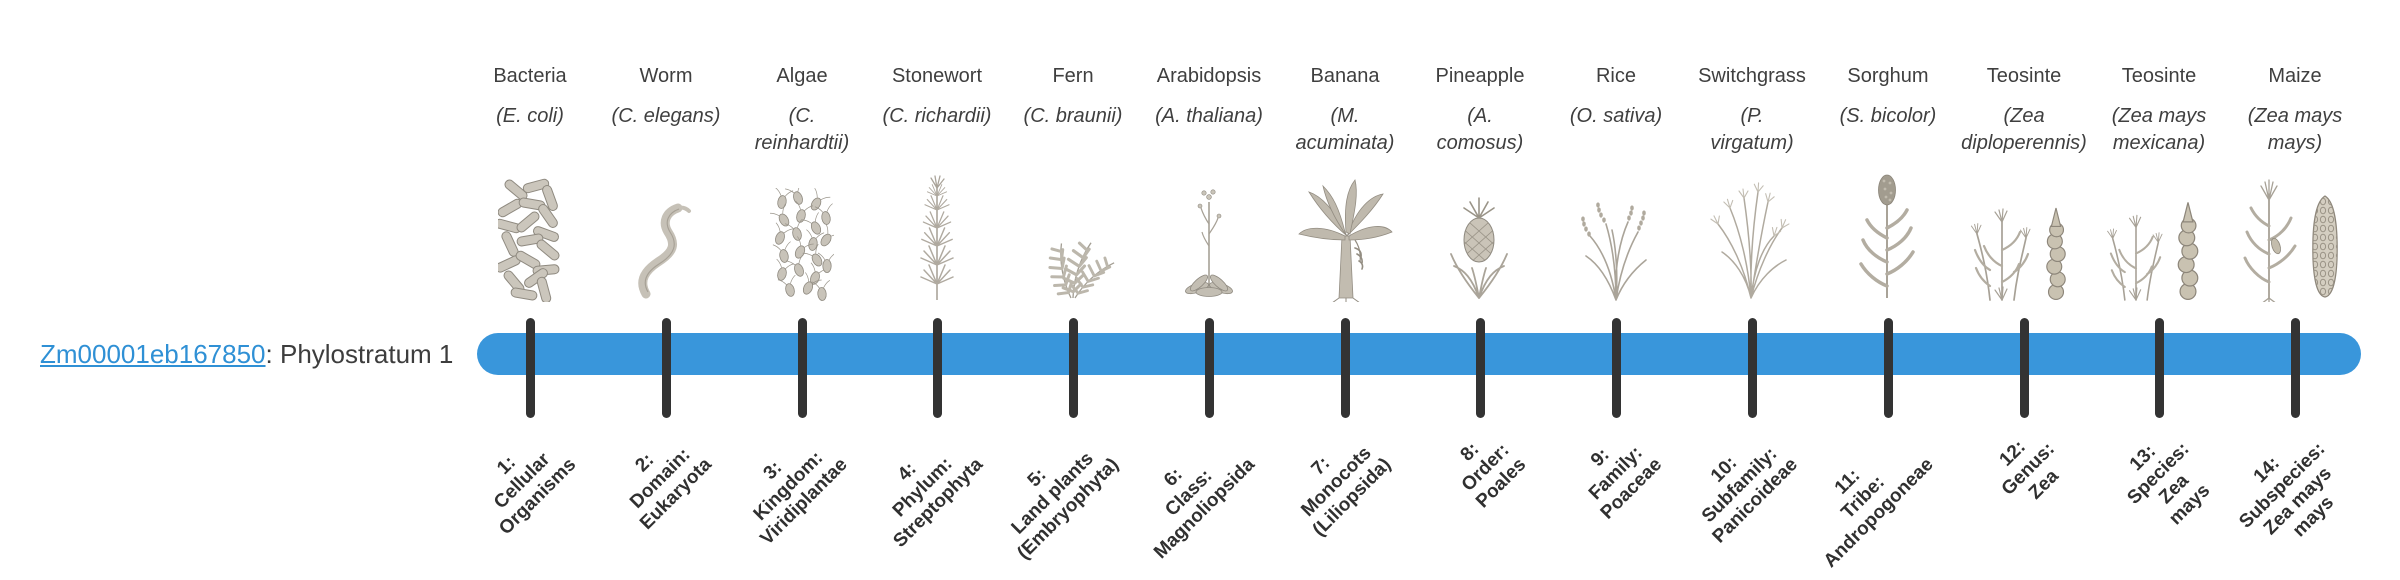  What do you see at coordinates (1616, 116) in the screenshot?
I see `organism-species: (O. sativa)` at bounding box center [1616, 116].